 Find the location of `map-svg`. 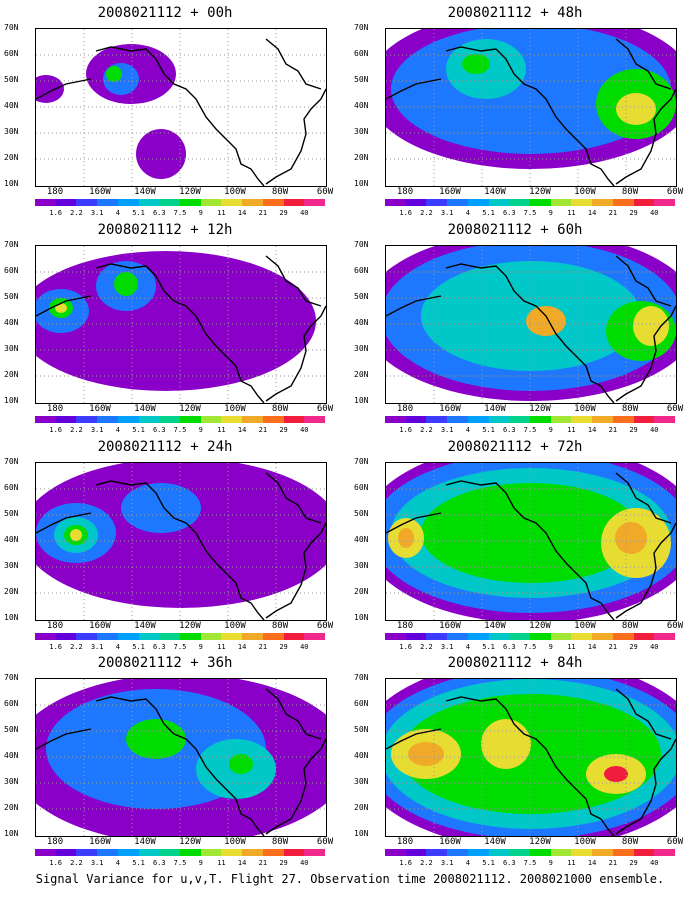

map-svg is located at coordinates (181, 757).